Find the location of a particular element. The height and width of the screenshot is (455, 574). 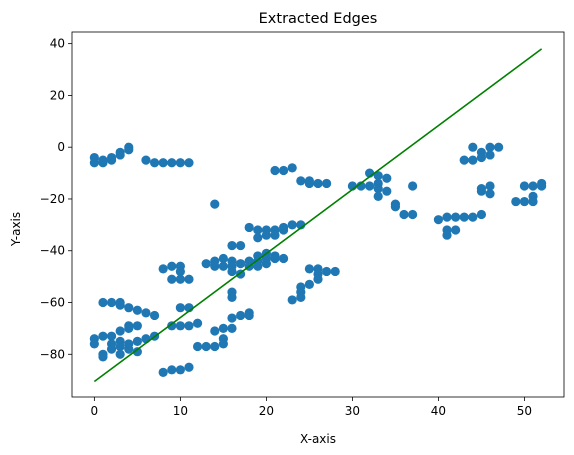

y-tick-label: −60 is located at coordinates (52, 303).